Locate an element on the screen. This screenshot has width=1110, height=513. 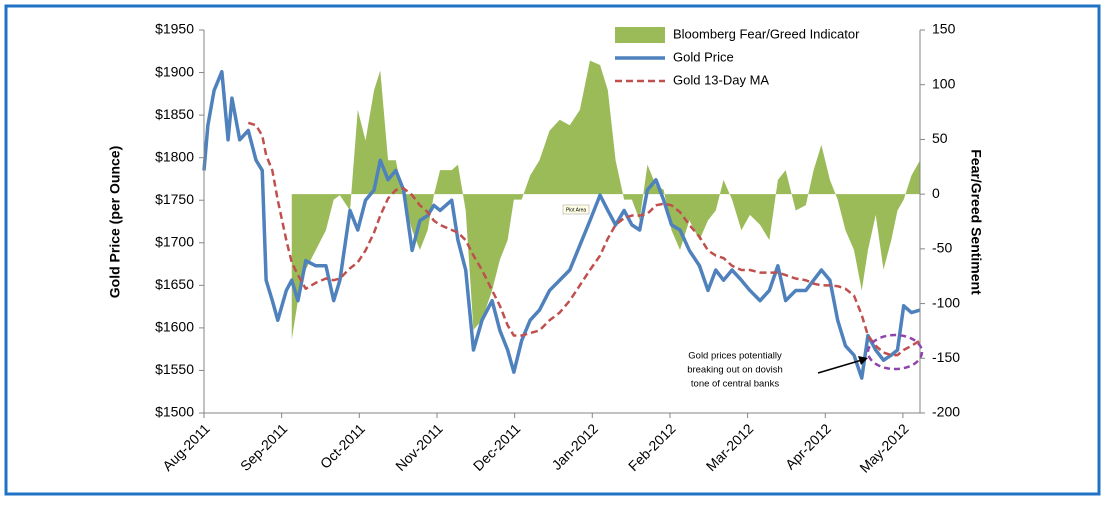
y-tick-label: $1750 is located at coordinates (174, 199).